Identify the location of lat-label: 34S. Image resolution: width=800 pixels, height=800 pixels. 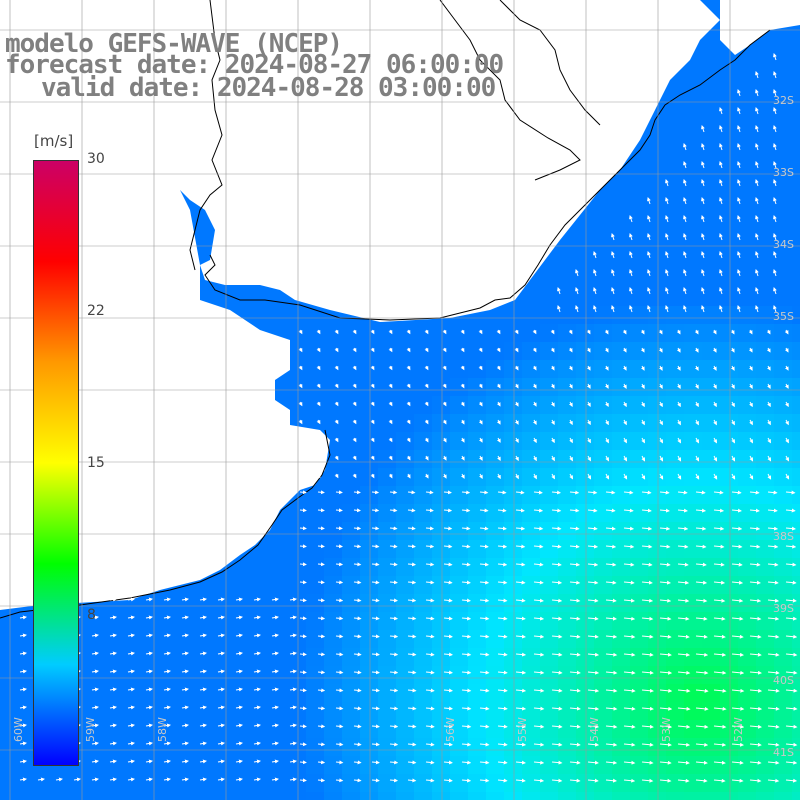
(783, 244).